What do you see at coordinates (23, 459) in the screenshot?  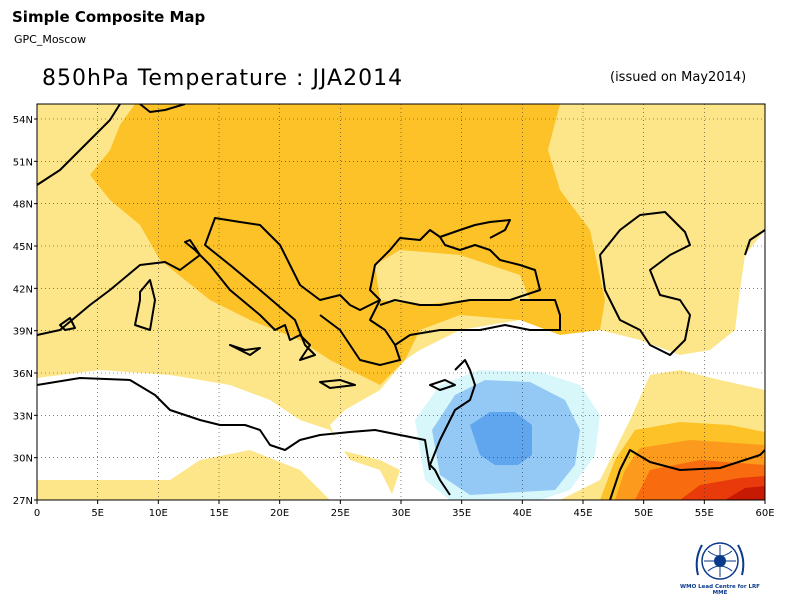 I see `lat-label: 30N` at bounding box center [23, 459].